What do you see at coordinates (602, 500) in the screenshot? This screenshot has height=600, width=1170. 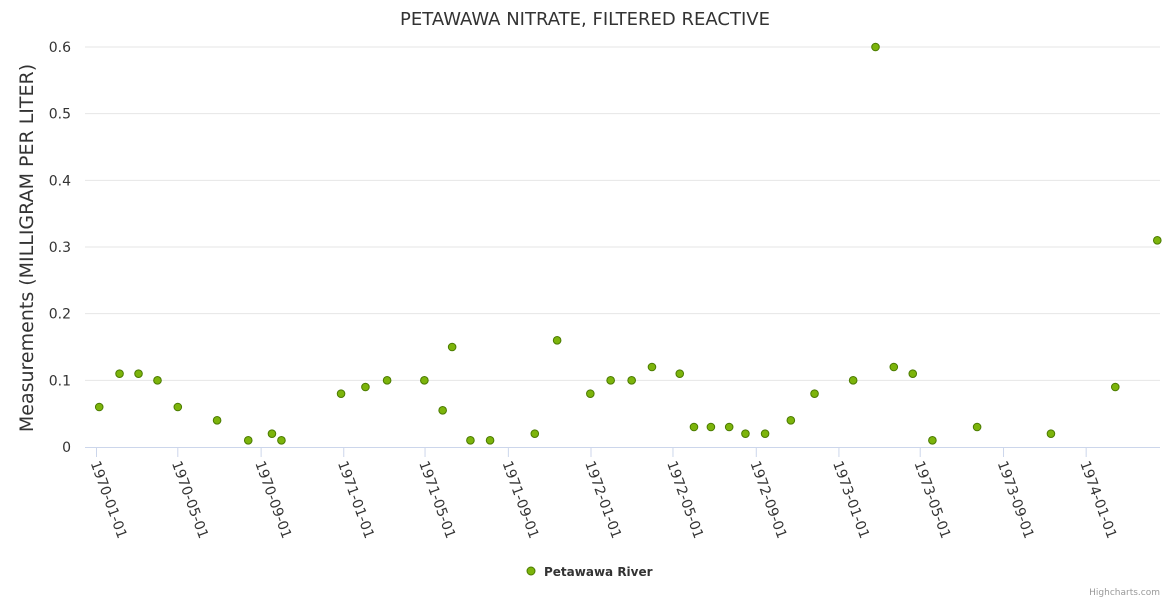 I see `x-tick-label: 1972-01-01` at bounding box center [602, 500].